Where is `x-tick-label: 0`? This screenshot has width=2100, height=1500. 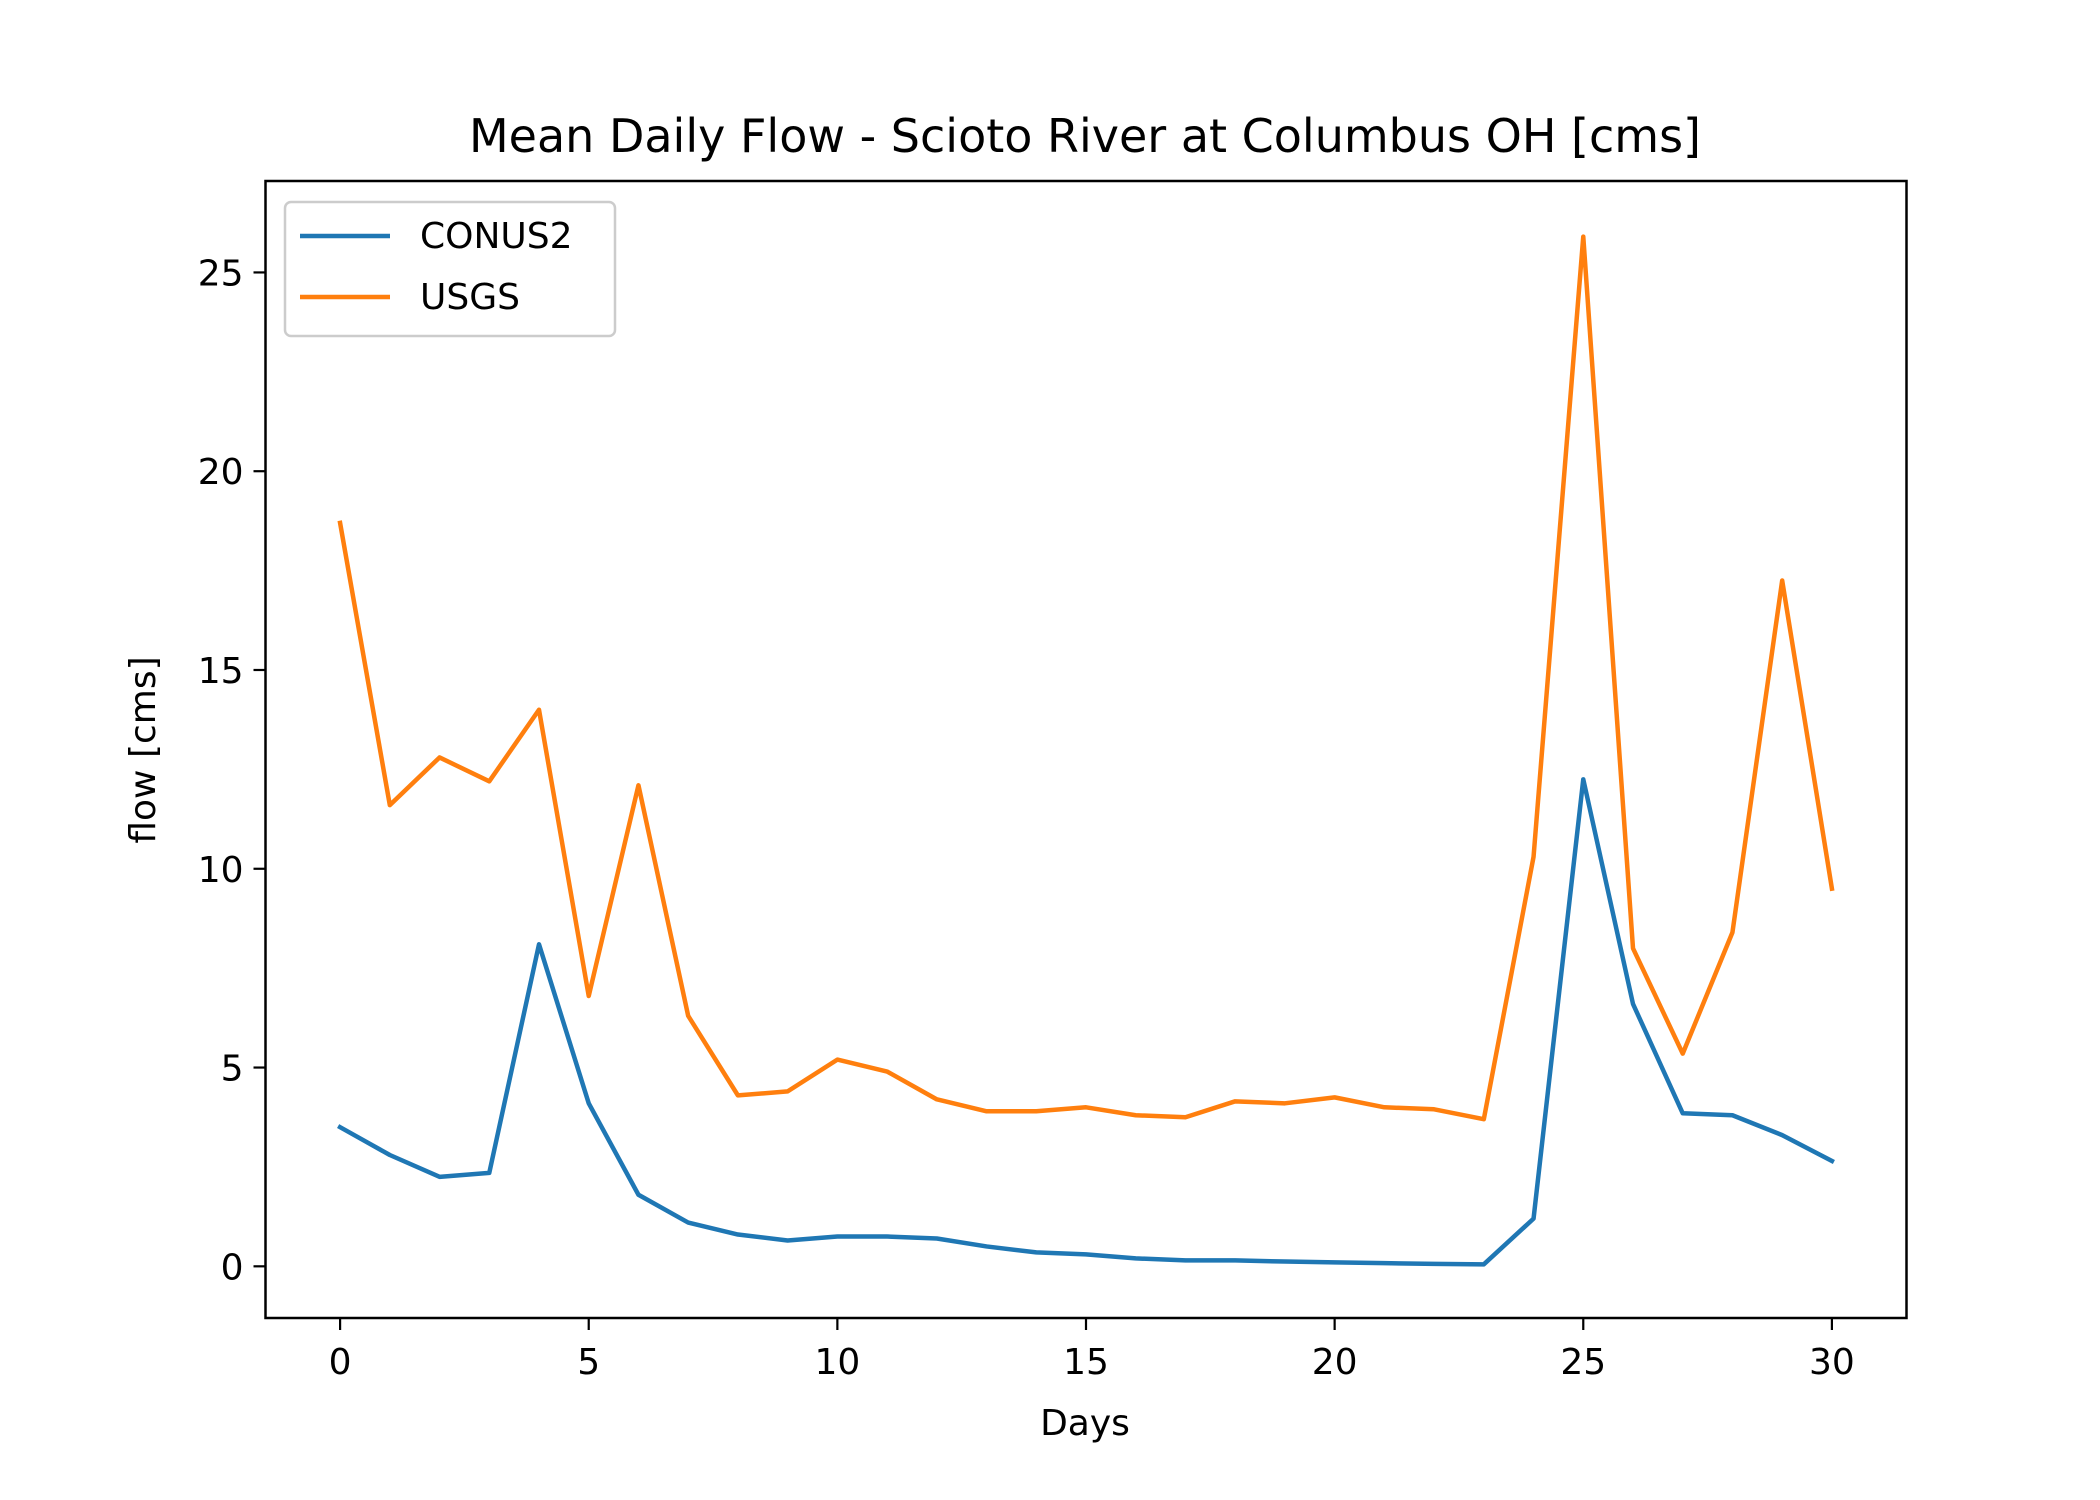
x-tick-label: 0 is located at coordinates (340, 1362).